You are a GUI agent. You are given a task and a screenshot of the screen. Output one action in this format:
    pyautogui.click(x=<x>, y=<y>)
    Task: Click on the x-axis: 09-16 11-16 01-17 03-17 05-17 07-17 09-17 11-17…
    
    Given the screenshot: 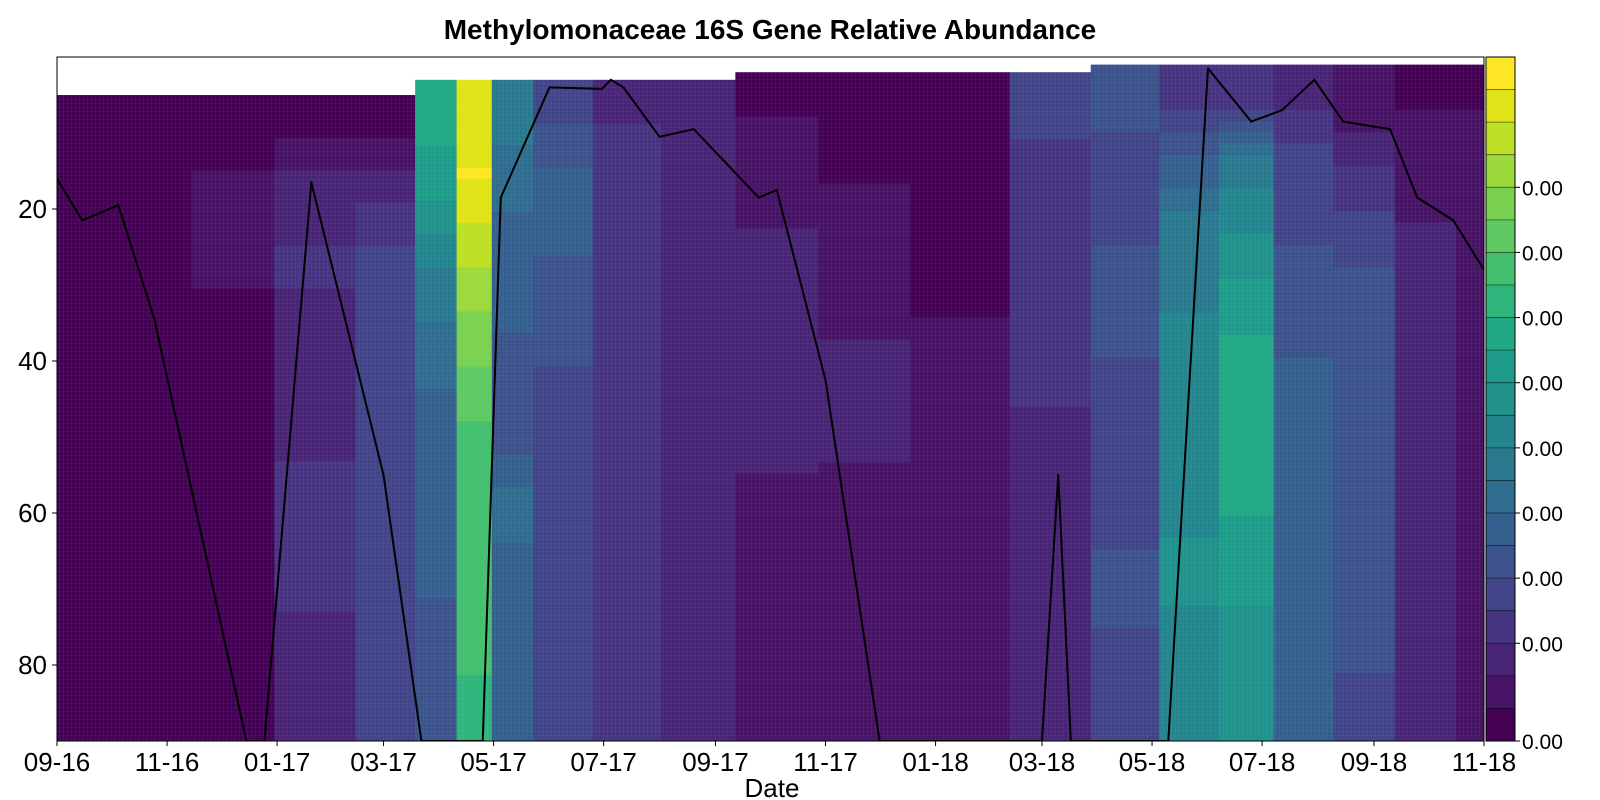 What is the action you would take?
    pyautogui.click(x=770, y=759)
    